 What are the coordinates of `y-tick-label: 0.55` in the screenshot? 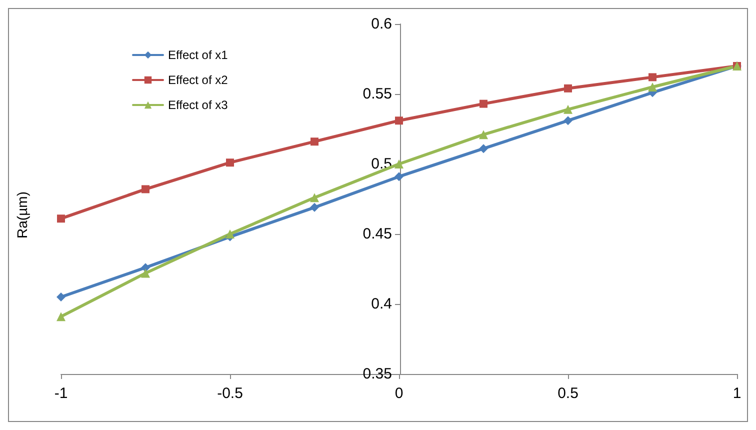 It's located at (377, 94).